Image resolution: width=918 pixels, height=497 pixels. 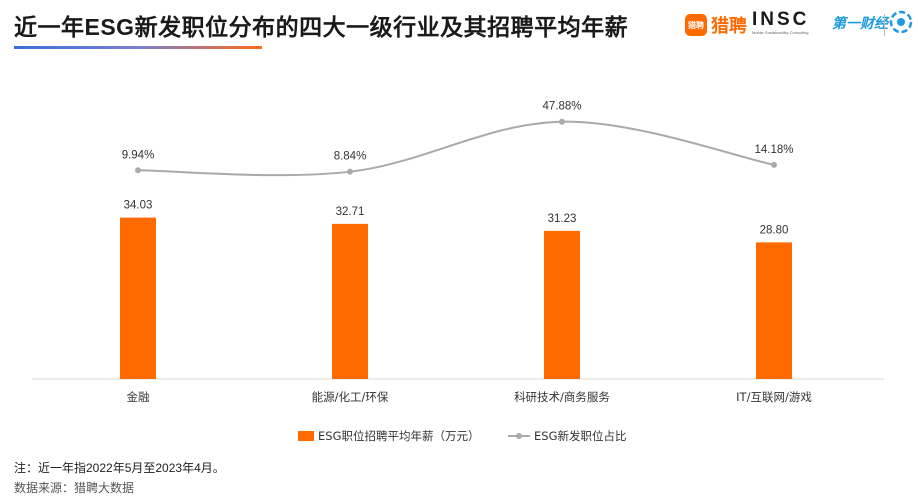 What do you see at coordinates (519, 436) in the screenshot?
I see `legend-swatch-line-marker` at bounding box center [519, 436].